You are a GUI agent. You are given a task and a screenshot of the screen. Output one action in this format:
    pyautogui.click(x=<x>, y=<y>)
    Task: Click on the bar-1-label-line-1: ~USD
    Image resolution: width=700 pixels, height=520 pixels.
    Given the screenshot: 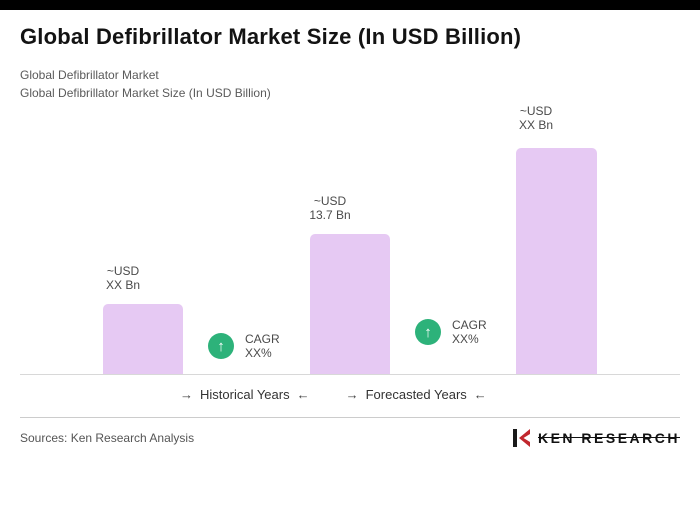 What is the action you would take?
    pyautogui.click(x=123, y=271)
    